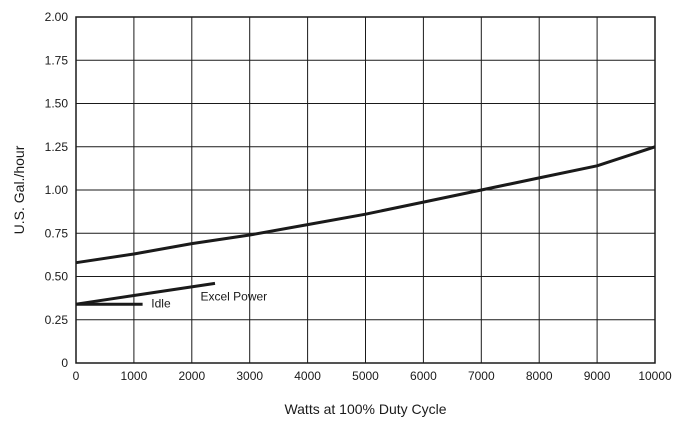  Describe the element at coordinates (655, 376) in the screenshot. I see `x-tick-label: 10000` at that location.